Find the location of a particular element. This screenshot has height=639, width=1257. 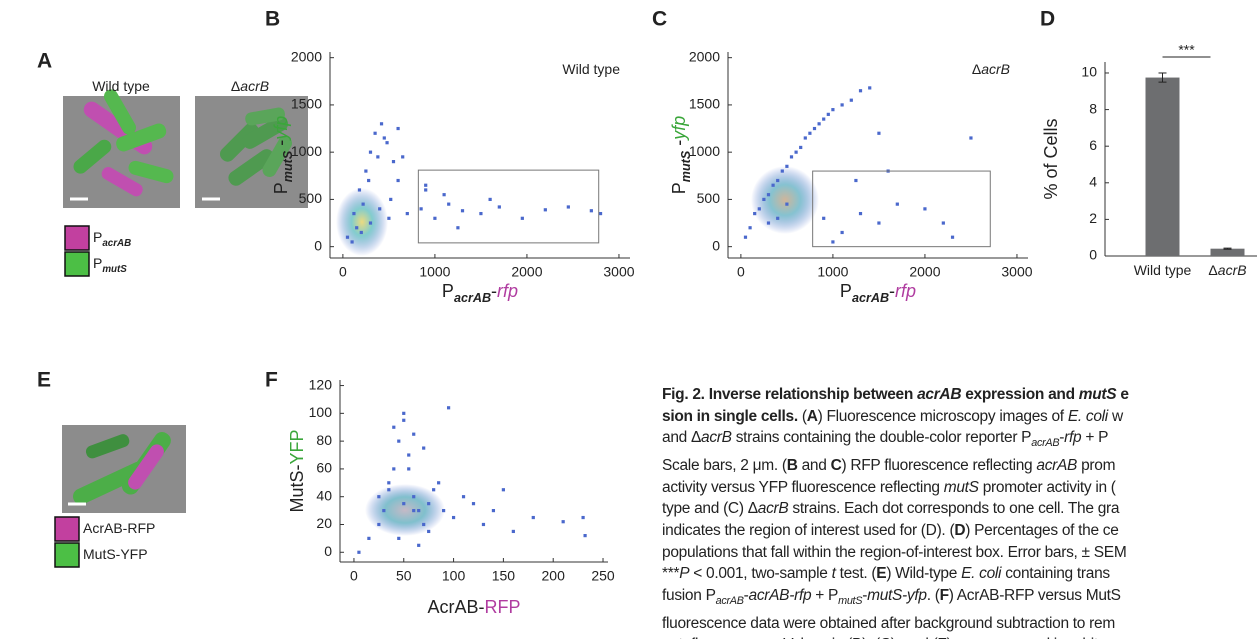

x-tick-label: 3000 is located at coordinates (618, 272).